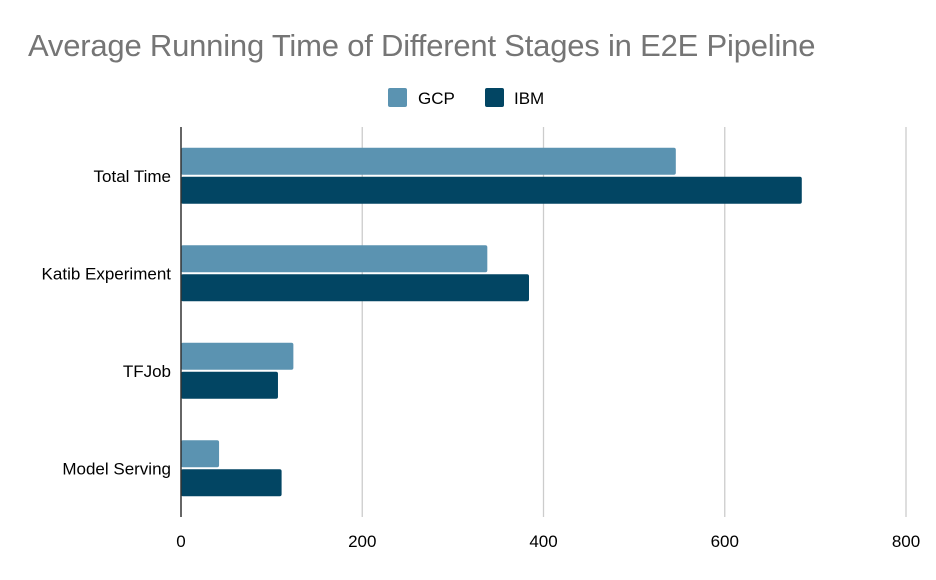 The height and width of the screenshot is (580, 936). I want to click on bar-gcp-total-time, so click(428, 161).